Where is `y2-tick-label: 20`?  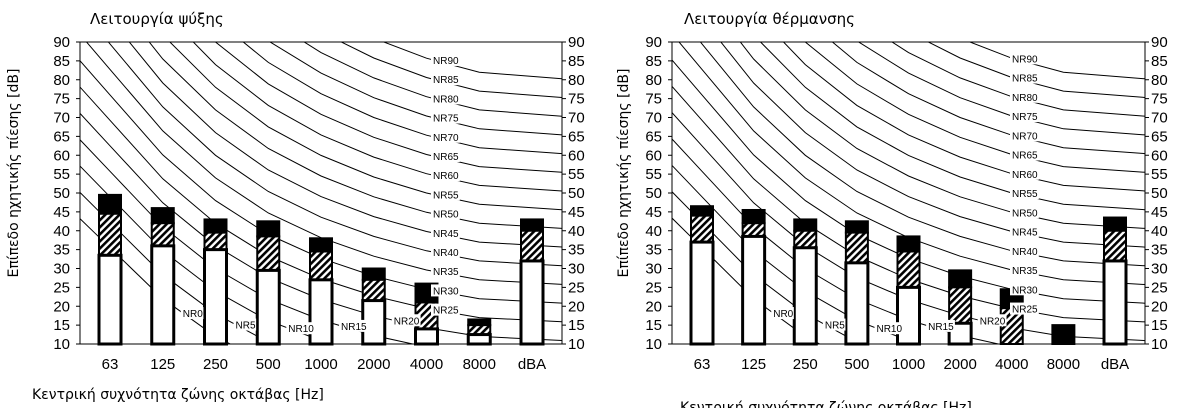 y2-tick-label: 20 is located at coordinates (1159, 306).